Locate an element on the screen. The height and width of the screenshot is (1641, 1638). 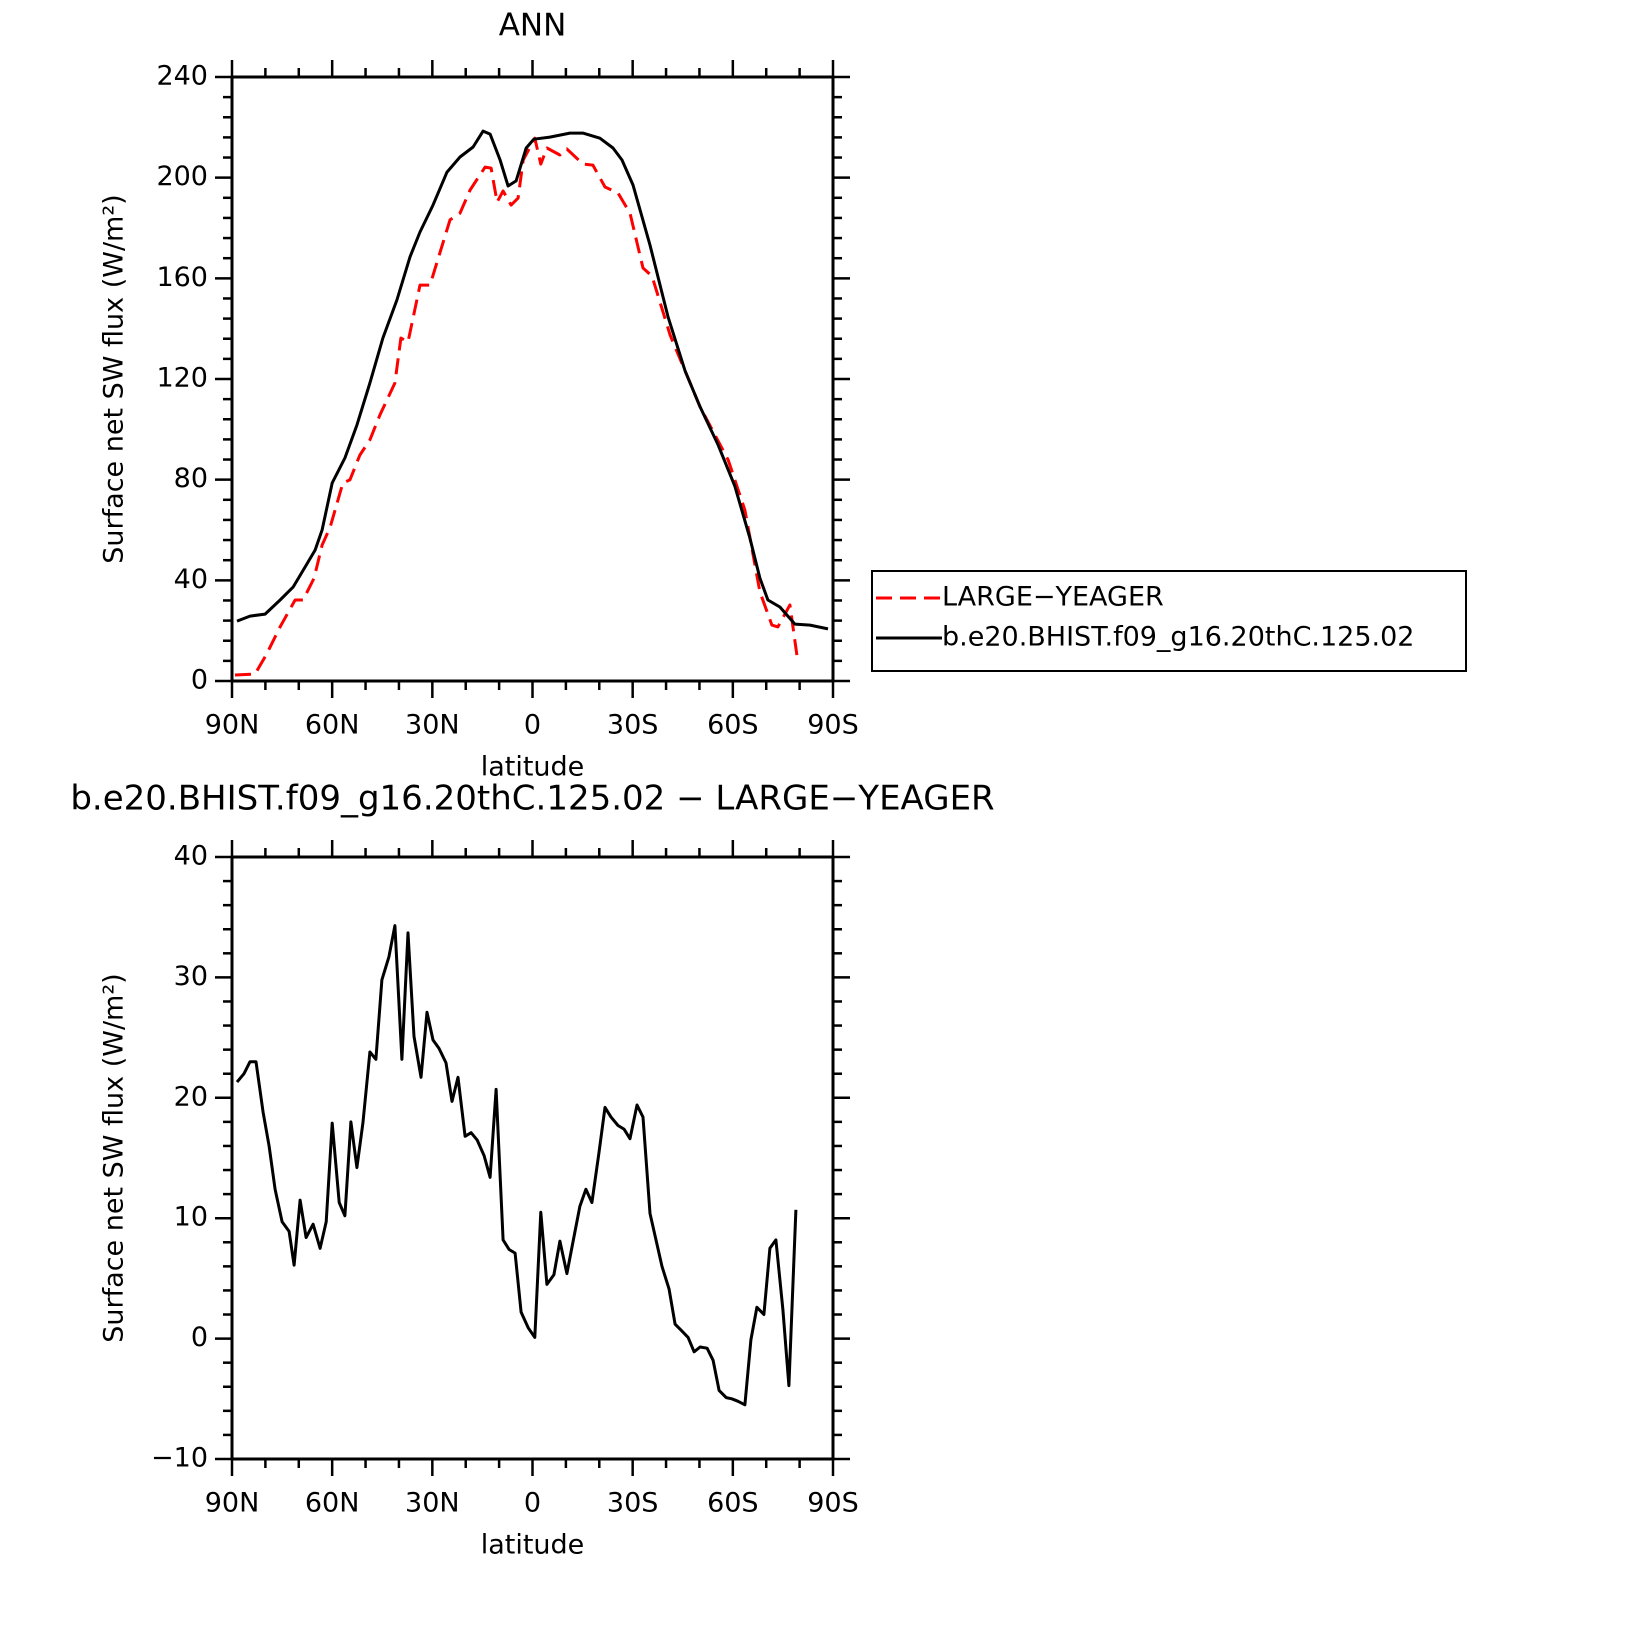
y-tick-label: −10 is located at coordinates (179, 1458).